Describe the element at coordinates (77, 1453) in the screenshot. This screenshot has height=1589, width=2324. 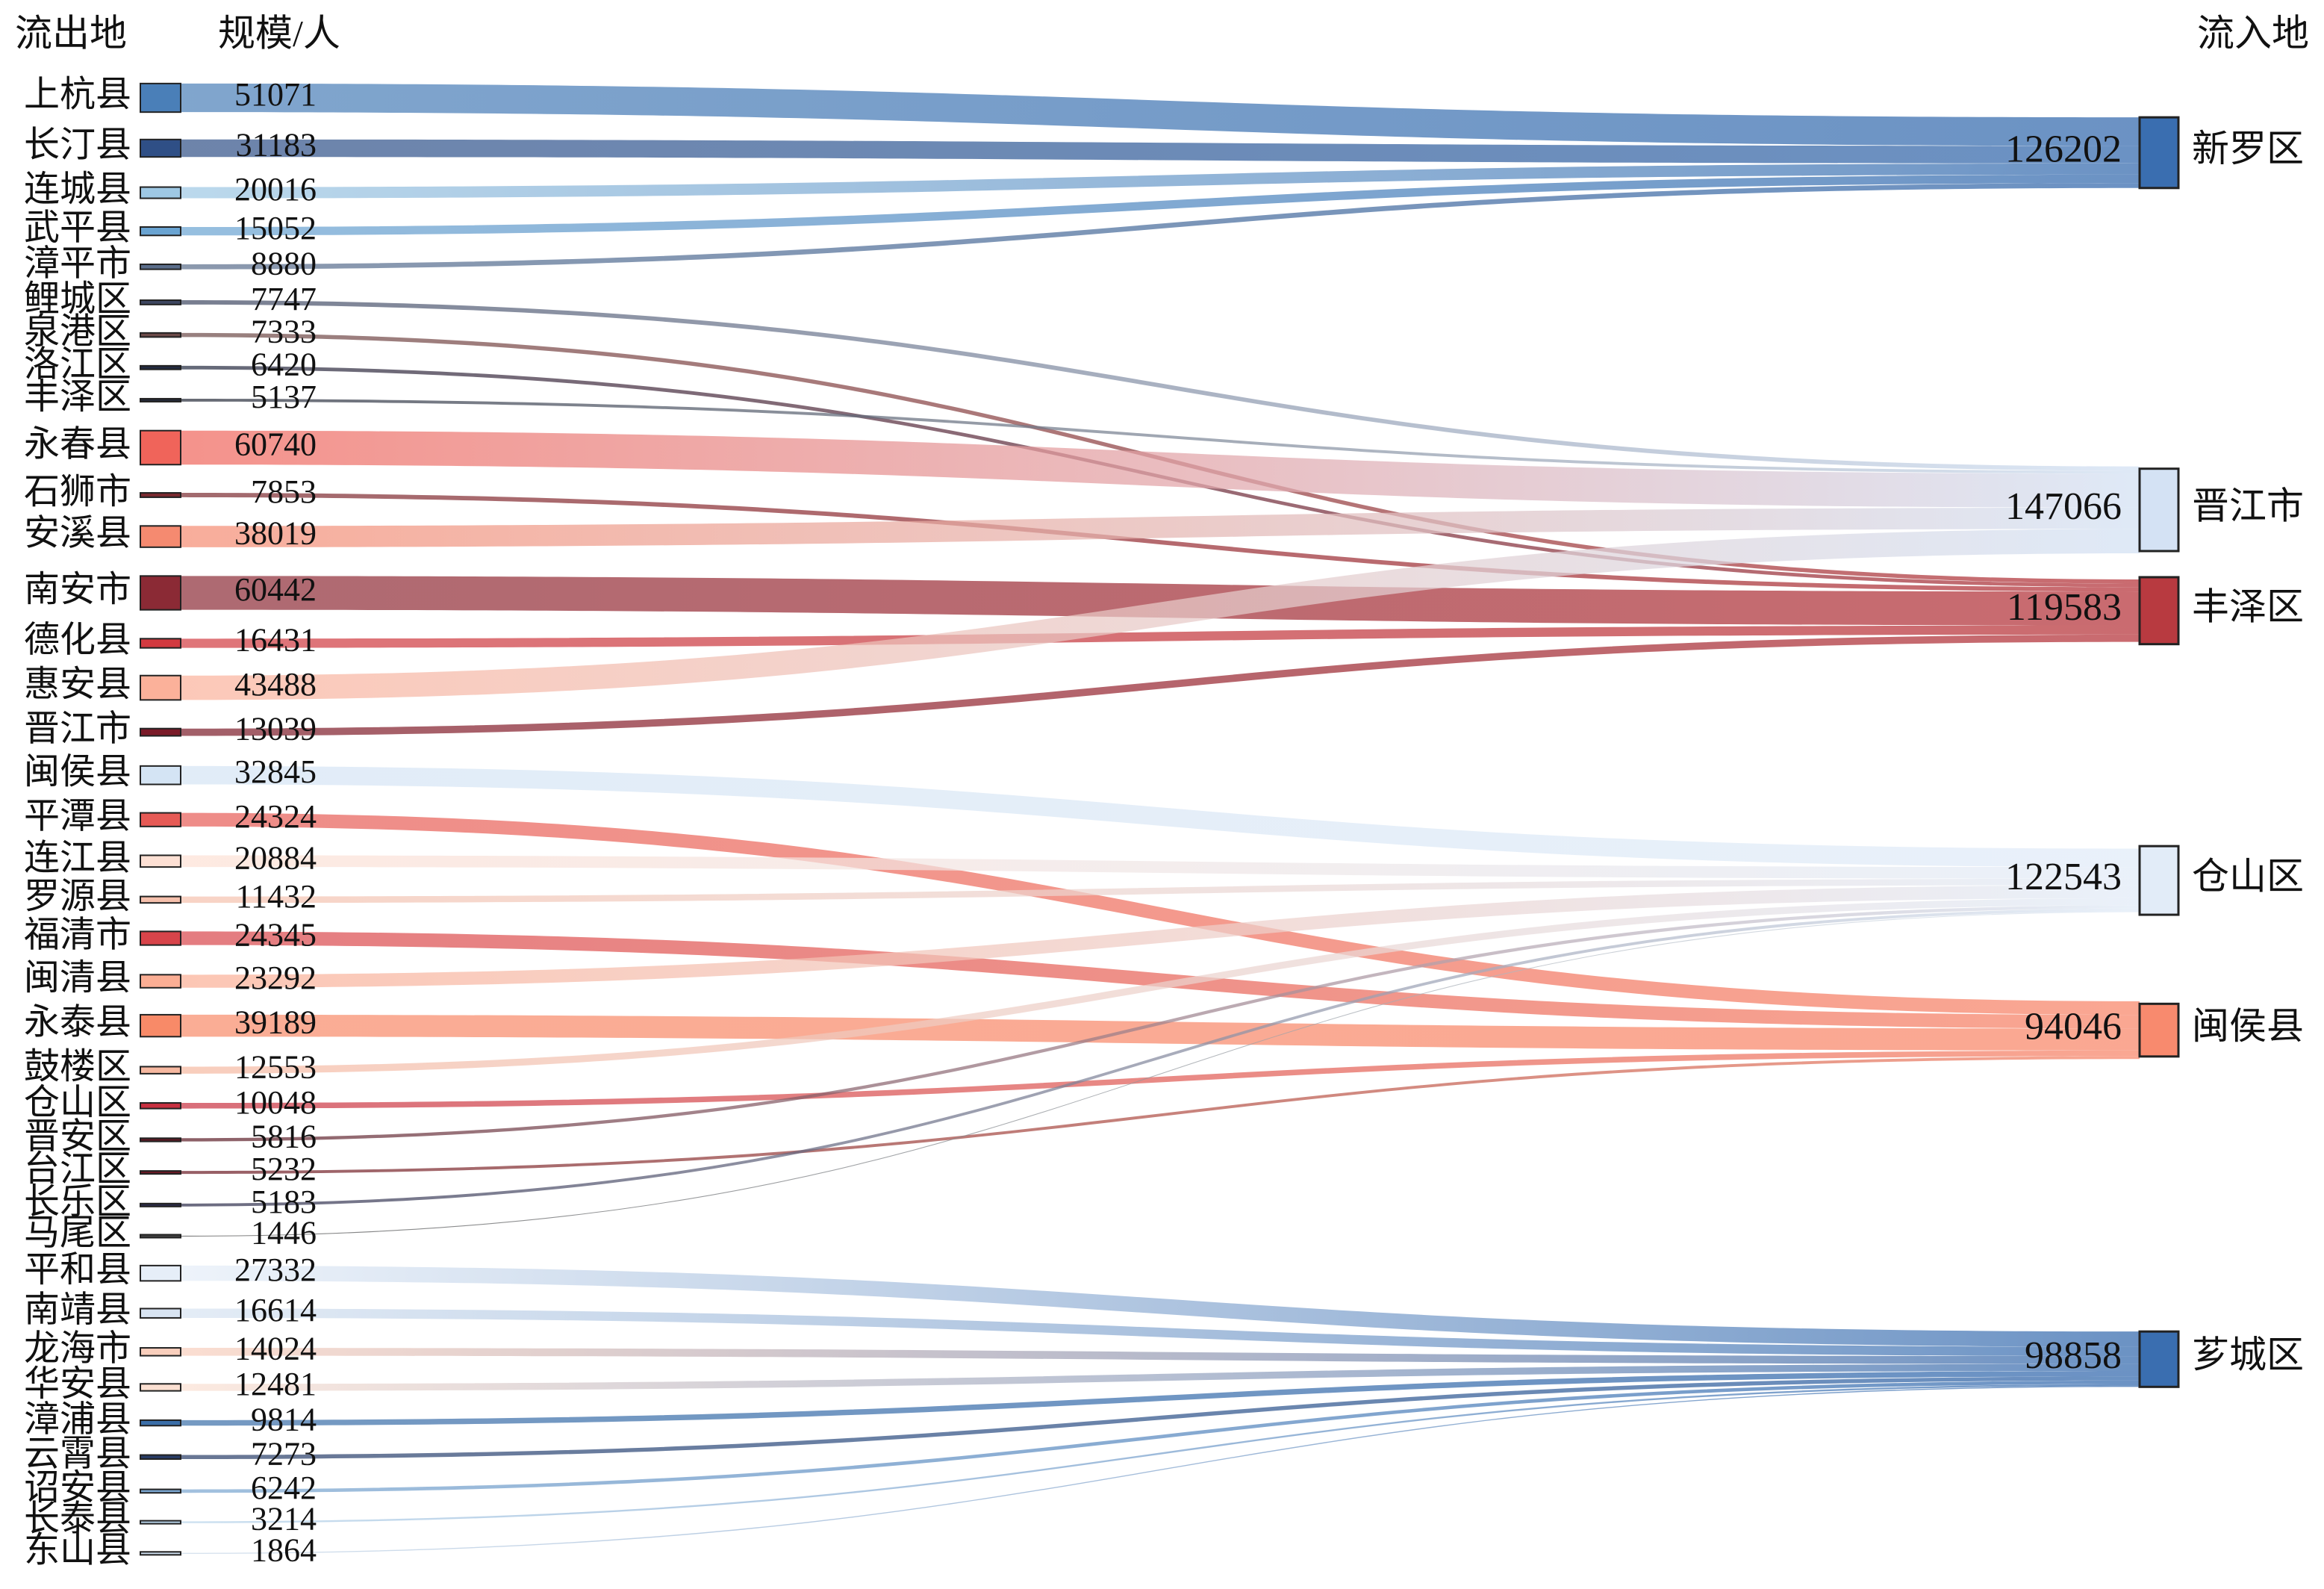
I see `source-name: 云霄县` at that location.